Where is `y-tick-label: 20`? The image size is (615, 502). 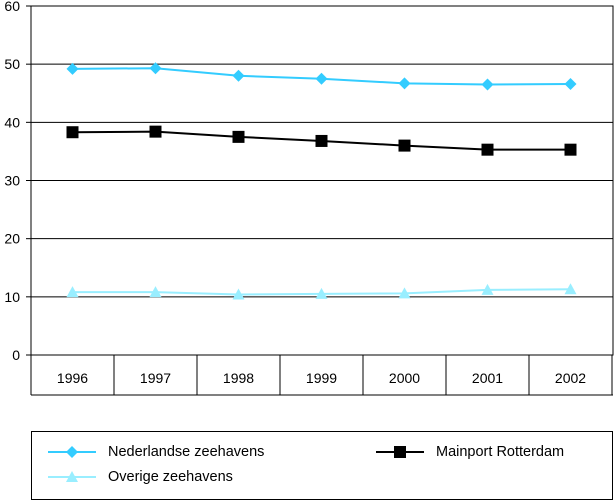 y-tick-label: 20 is located at coordinates (12, 239).